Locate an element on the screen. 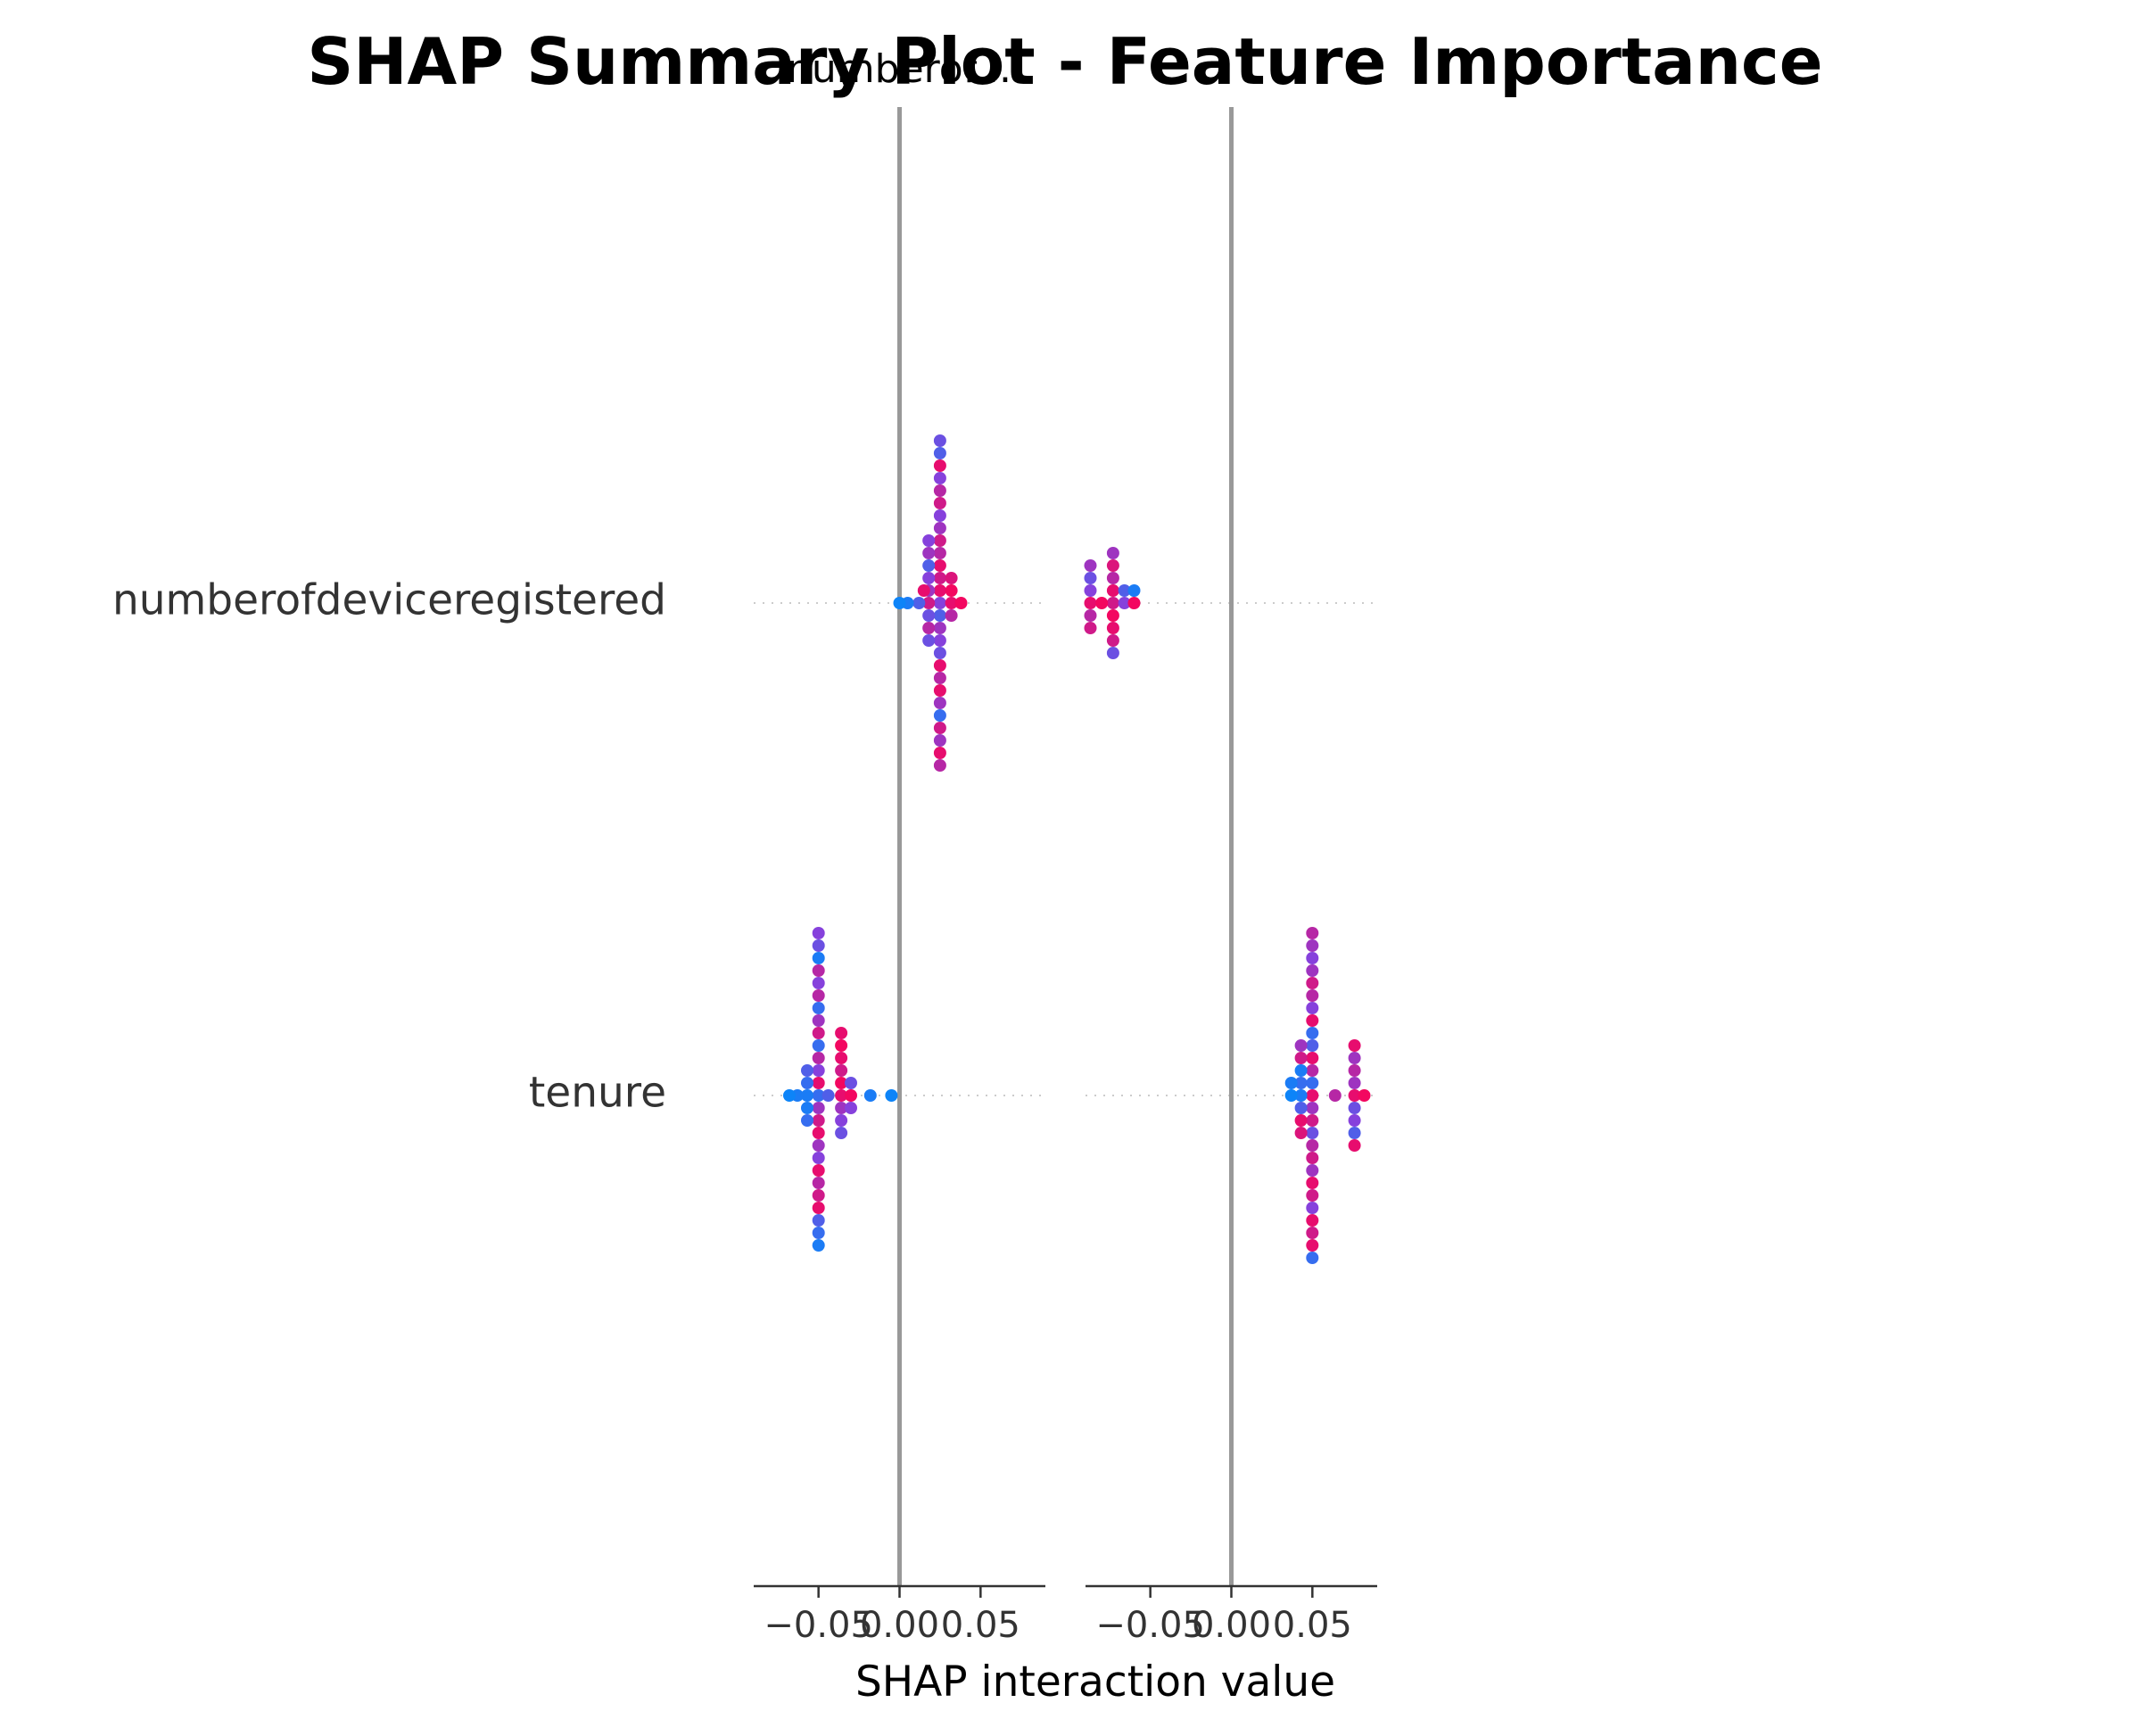 Image resolution: width=2130 pixels, height=1736 pixels. chart-title: SHAP Summary Plot - Feature Importance is located at coordinates (1065, 61).